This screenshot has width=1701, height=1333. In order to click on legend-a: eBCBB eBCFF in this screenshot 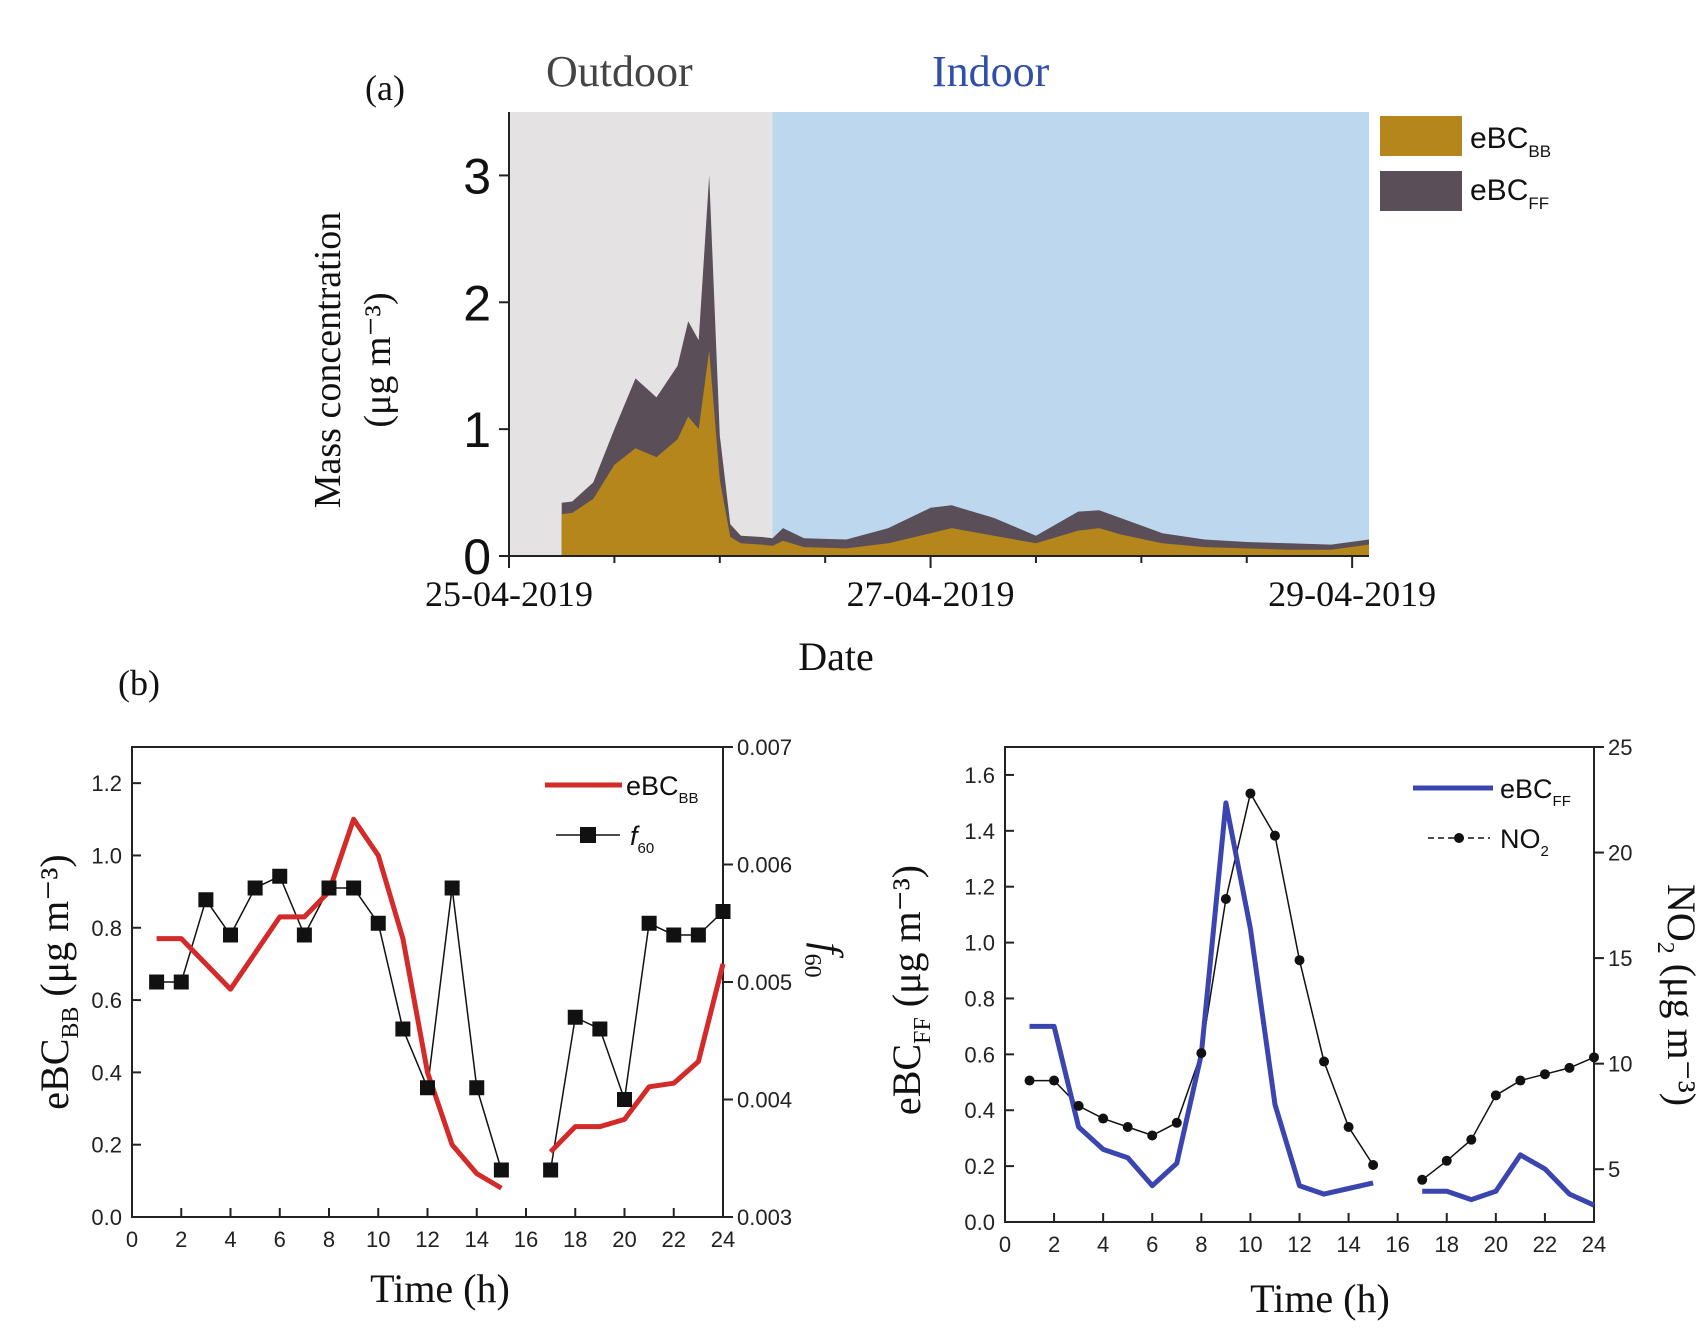, I will do `click(1465, 164)`.